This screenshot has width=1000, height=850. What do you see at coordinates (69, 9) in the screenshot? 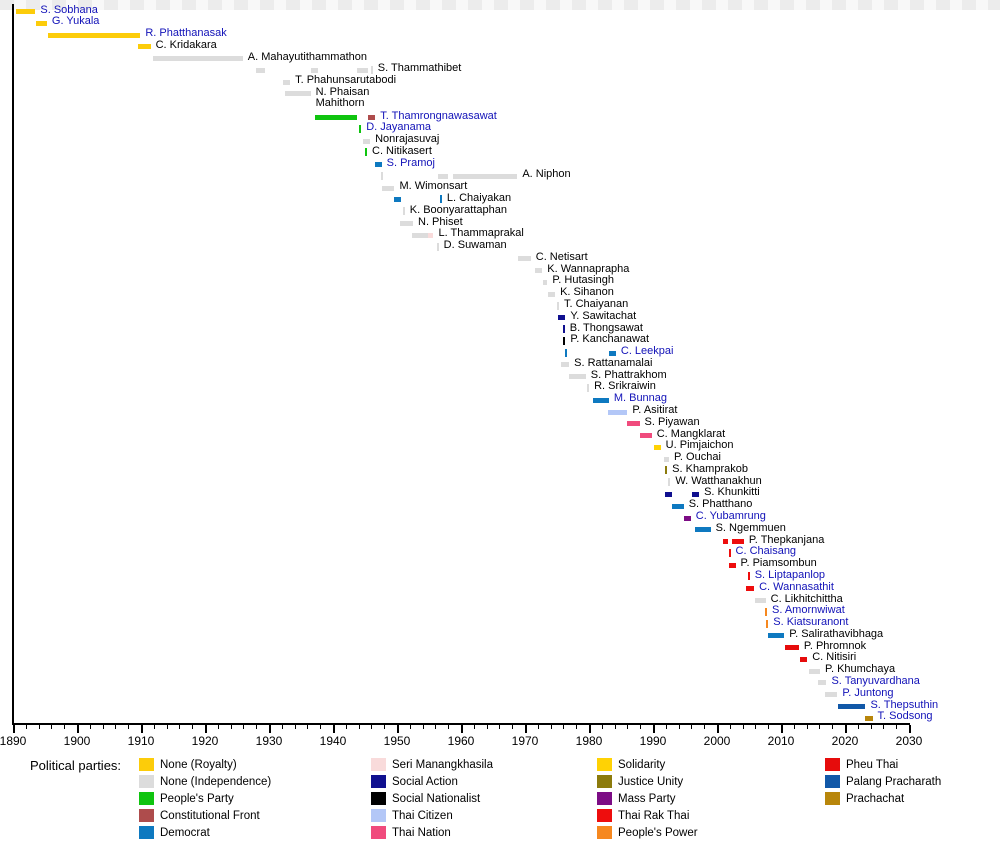
I see `person-label: S. Sobhana` at bounding box center [69, 9].